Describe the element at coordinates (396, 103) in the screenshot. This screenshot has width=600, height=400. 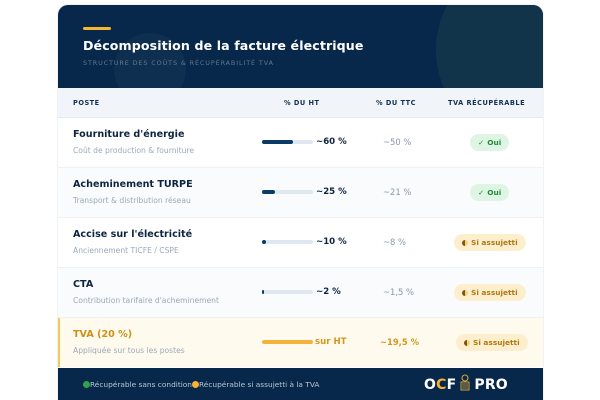
I see `column-header-ttc: % DU TTC` at that location.